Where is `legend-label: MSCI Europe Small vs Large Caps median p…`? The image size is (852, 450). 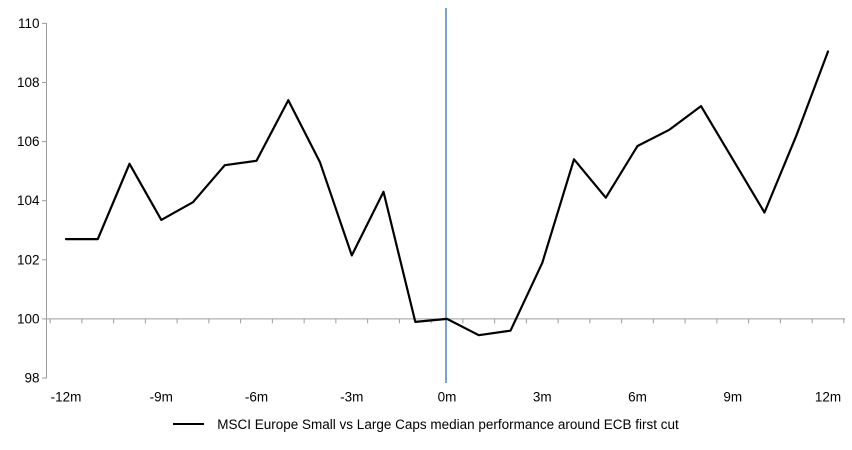 legend-label: MSCI Europe Small vs Large Caps median p… is located at coordinates (448, 424).